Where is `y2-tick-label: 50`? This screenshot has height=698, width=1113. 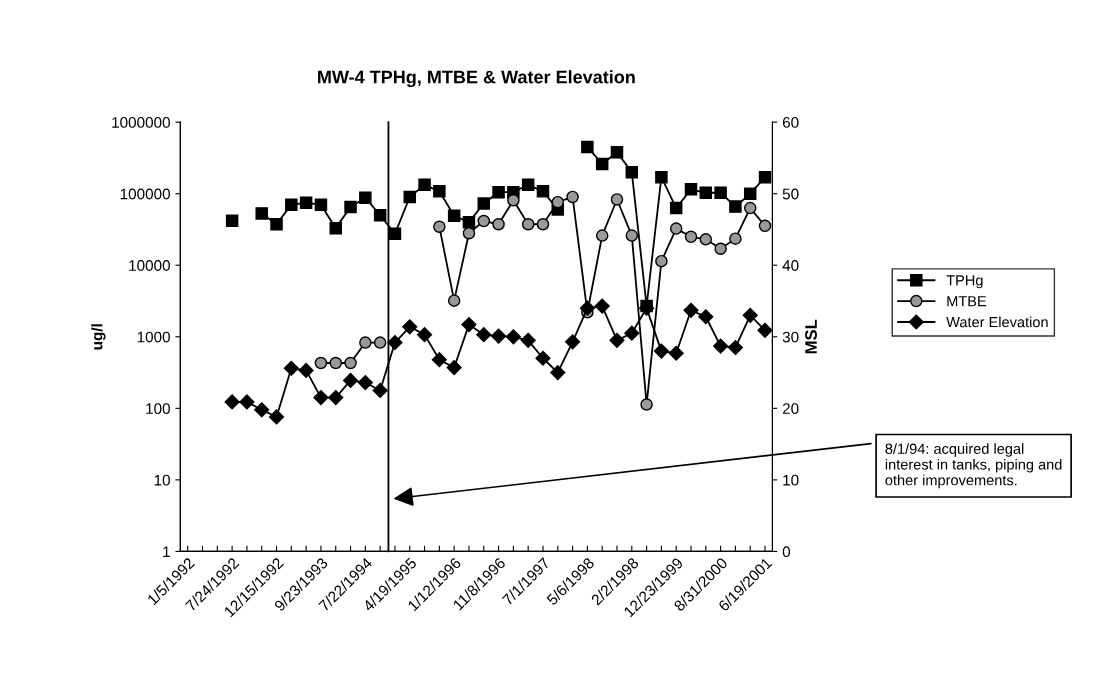 y2-tick-label: 50 is located at coordinates (790, 194).